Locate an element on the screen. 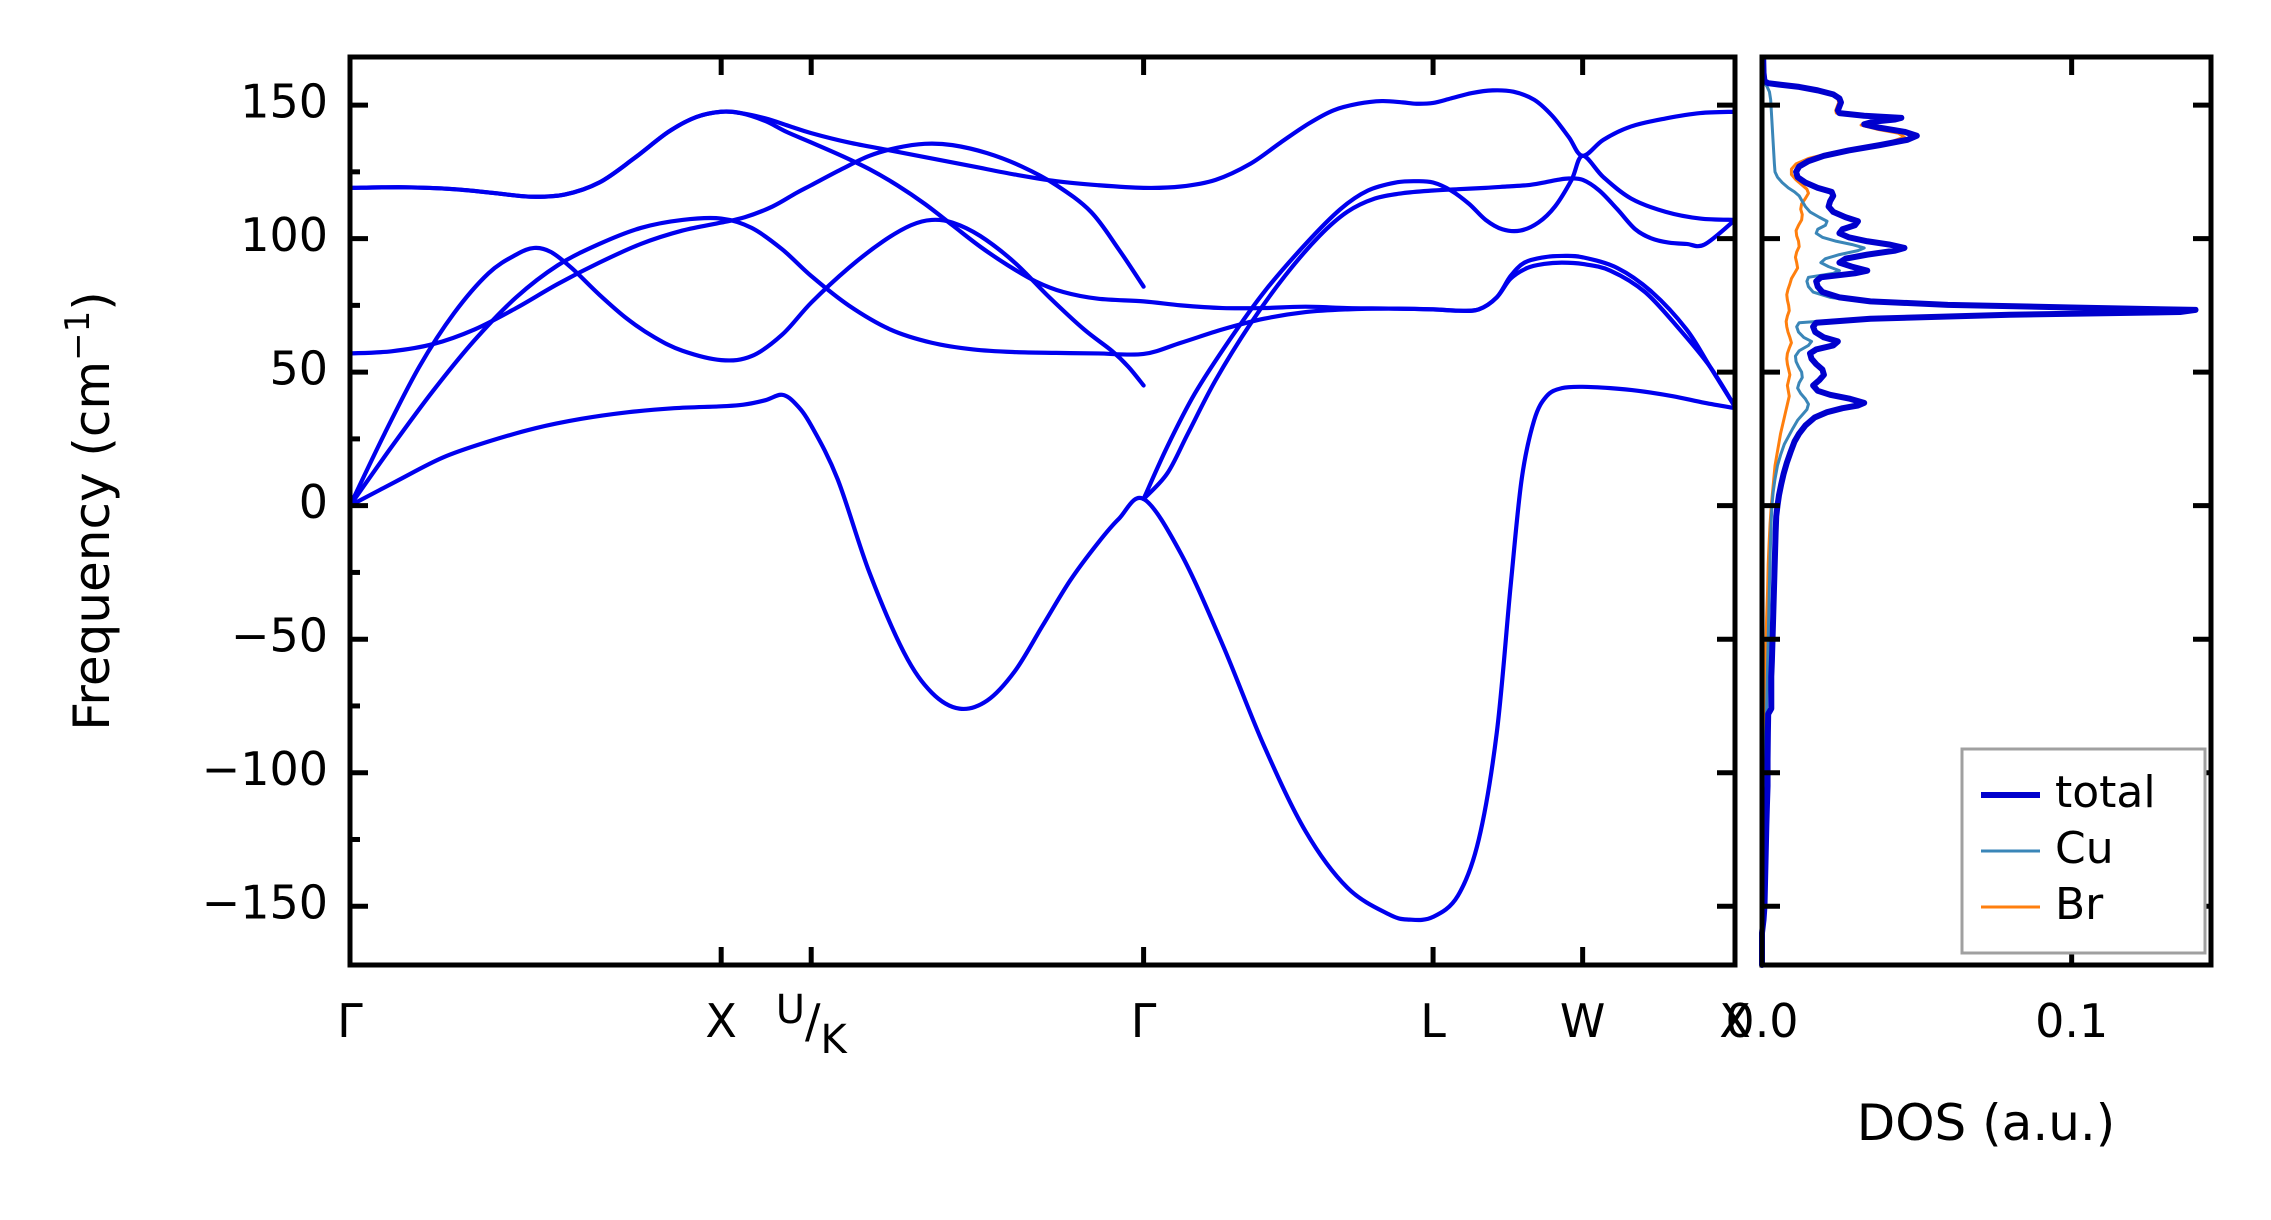 Image resolution: width=2271 pixels, height=1220 pixels. x-tick-label-uk: U/K is located at coordinates (812, 1025).